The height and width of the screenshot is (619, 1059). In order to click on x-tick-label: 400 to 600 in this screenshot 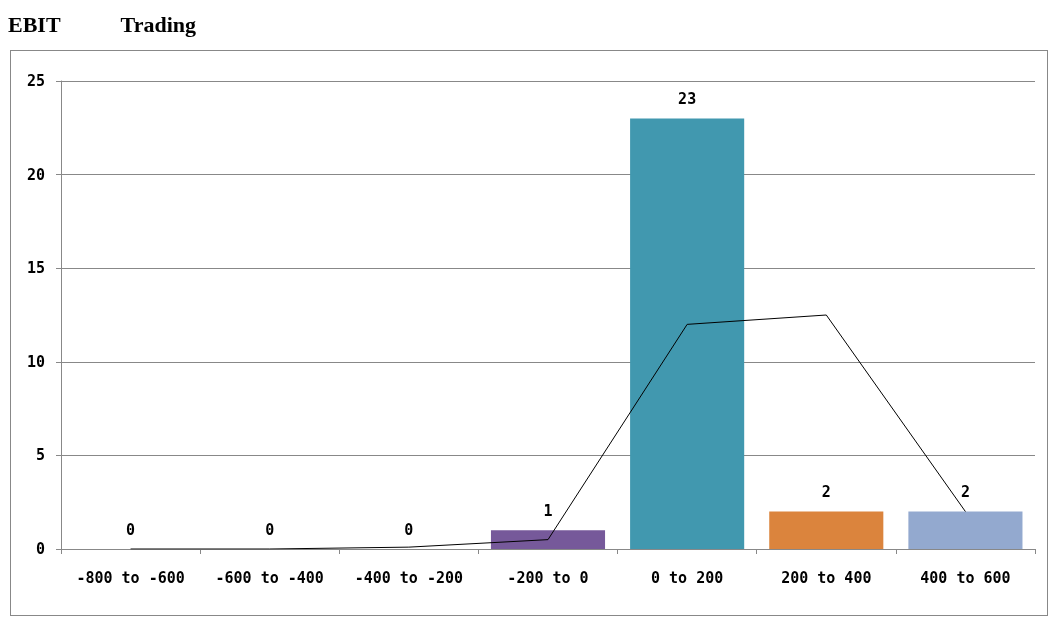, I will do `click(965, 578)`.